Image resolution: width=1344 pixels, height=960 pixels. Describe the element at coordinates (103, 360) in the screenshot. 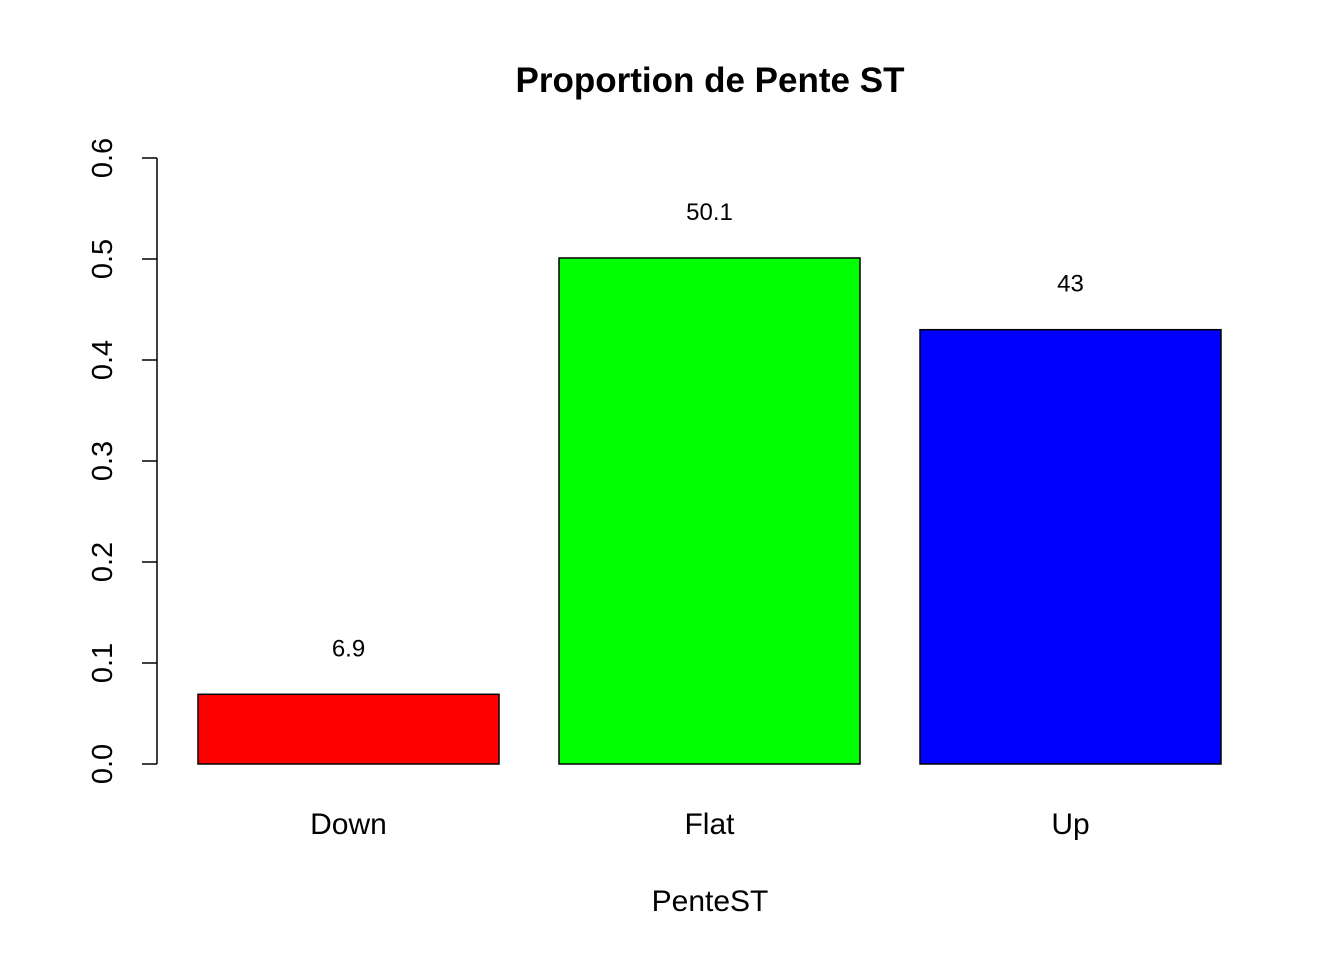

I see `y-tick-label: 0.4` at that location.